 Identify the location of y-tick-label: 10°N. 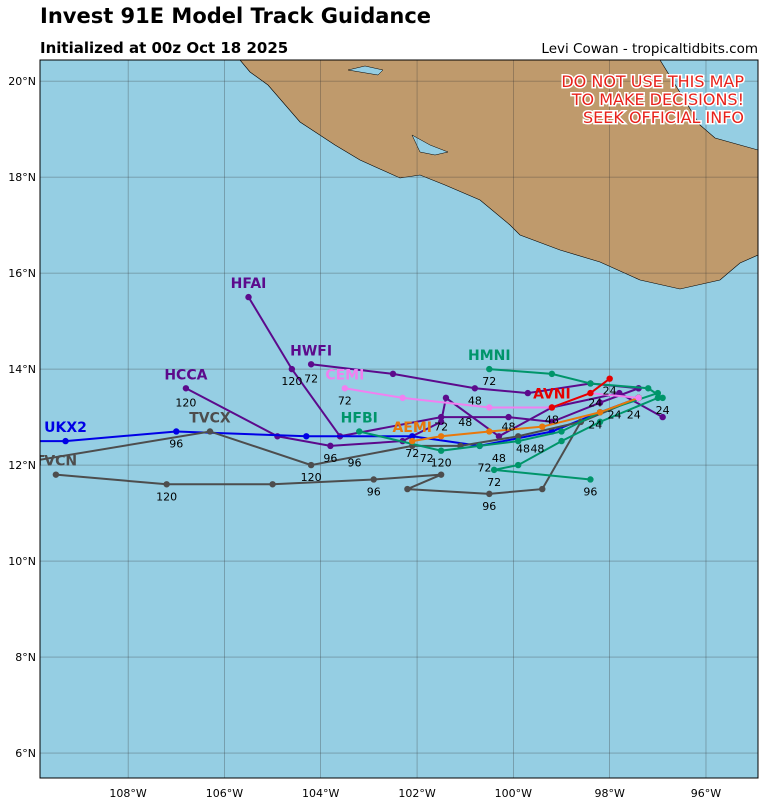
(22, 561).